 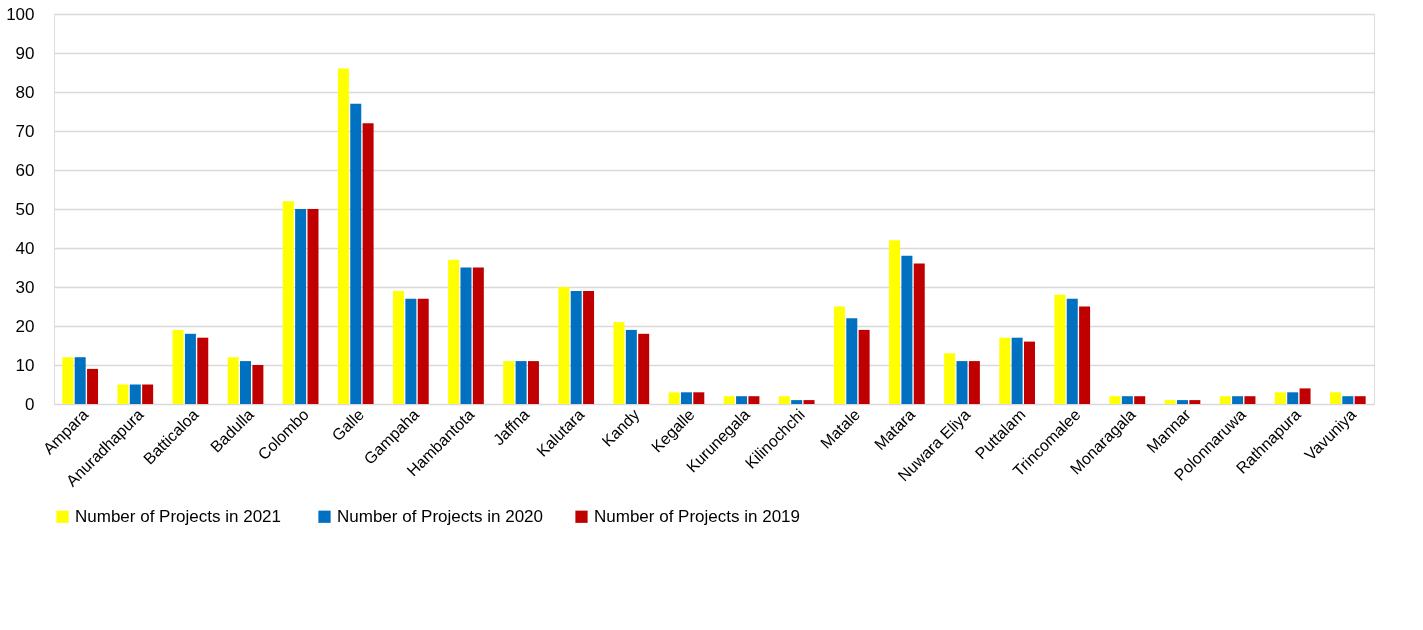 What do you see at coordinates (25, 365) in the screenshot?
I see `y-tick-label: 10` at bounding box center [25, 365].